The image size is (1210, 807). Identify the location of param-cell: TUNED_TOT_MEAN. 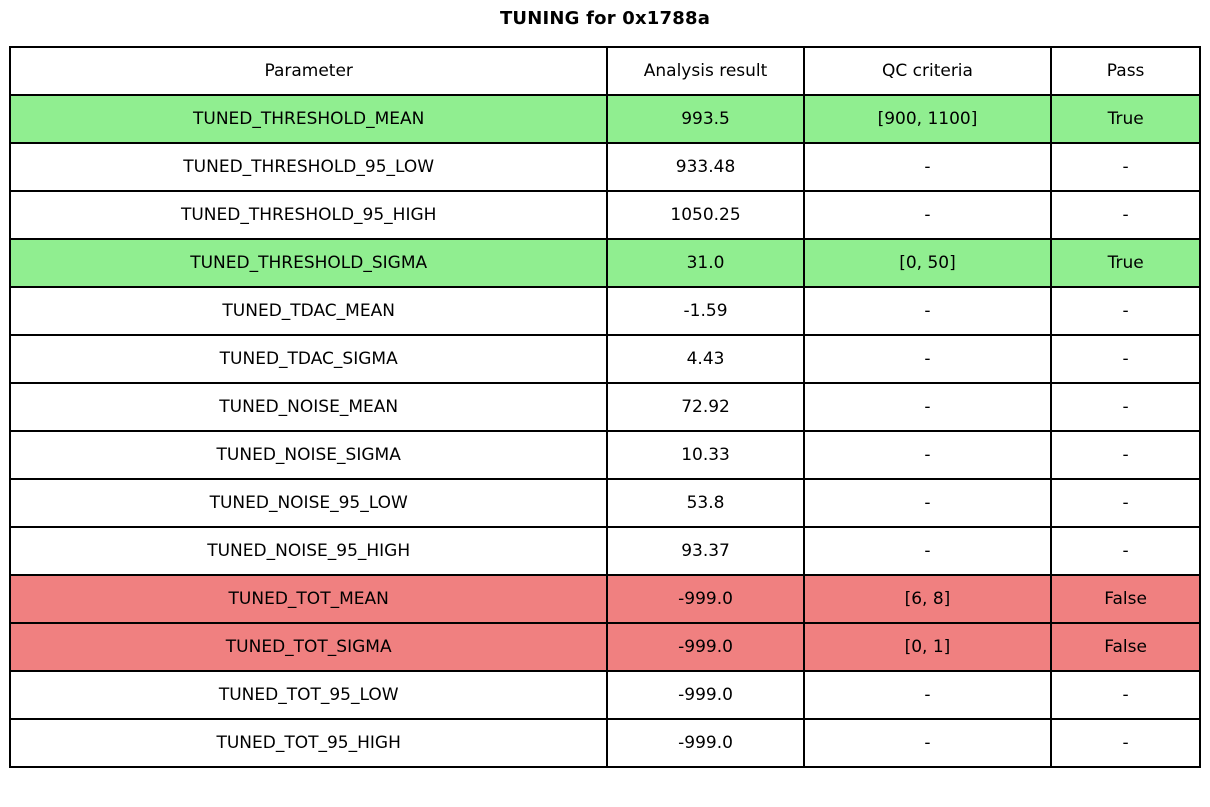
(308, 599).